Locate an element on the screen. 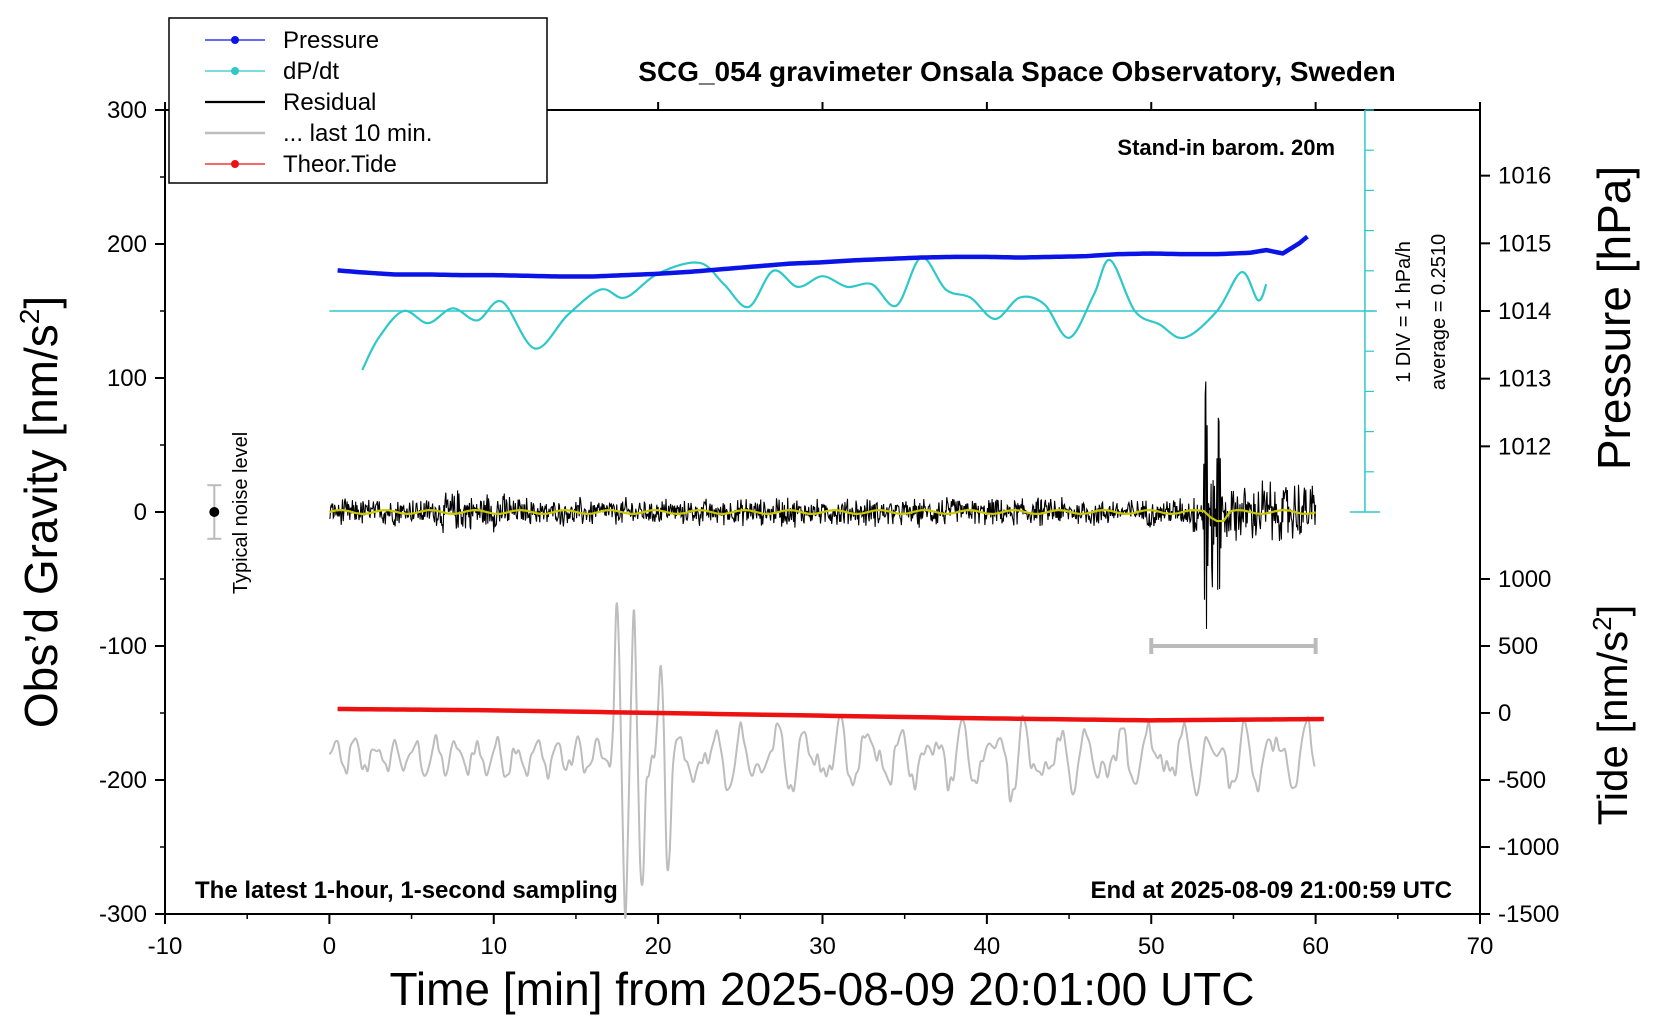 The height and width of the screenshot is (1020, 1660). pressure-tick-label: 1013 is located at coordinates (1524, 379).